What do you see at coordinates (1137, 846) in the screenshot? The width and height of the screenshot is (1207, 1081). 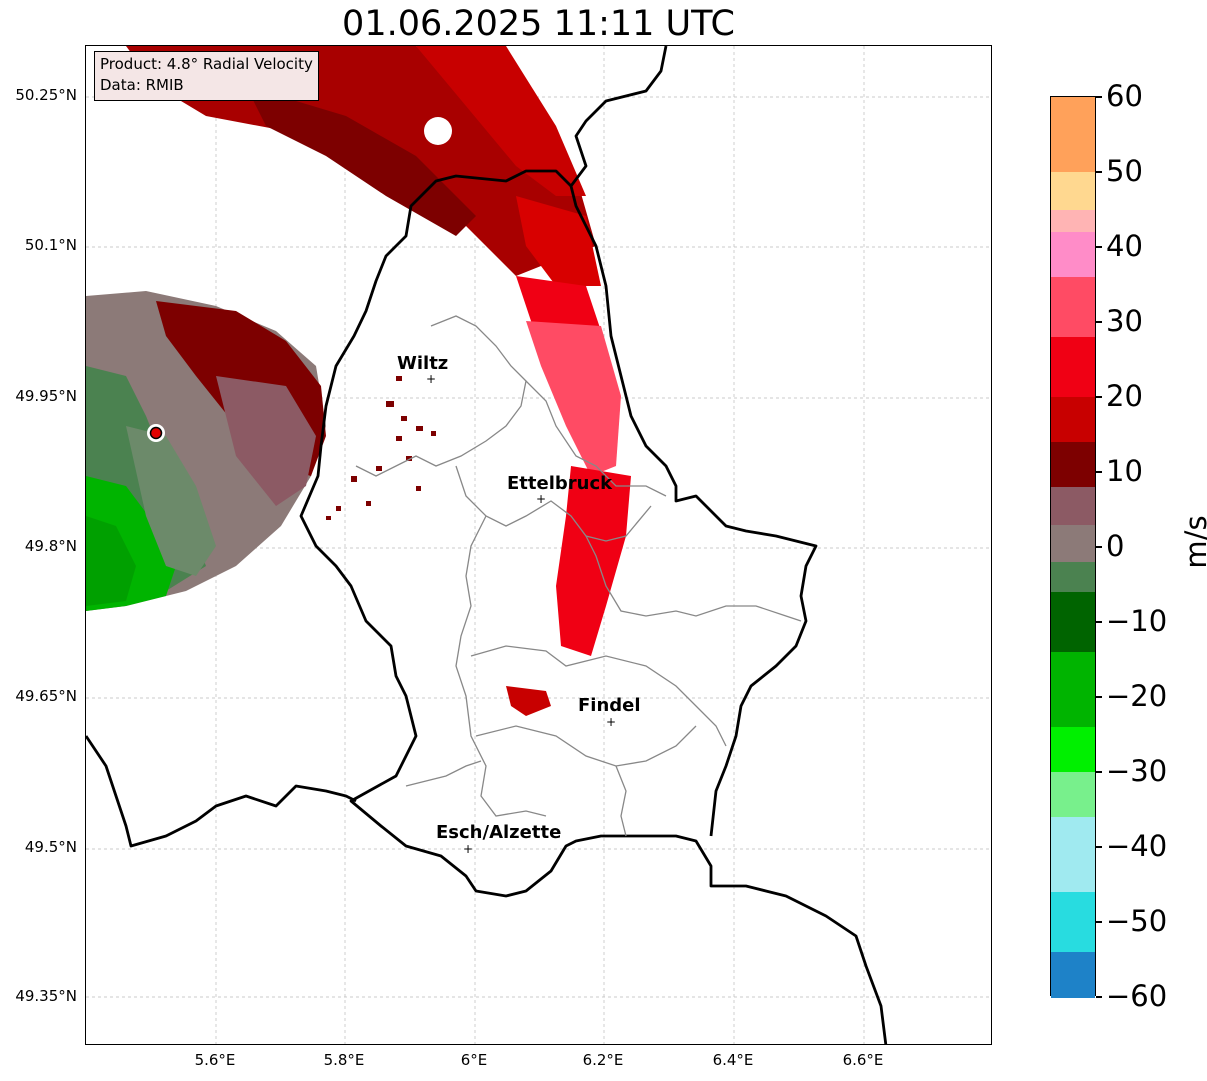 I see `colorbar-tick-label: −40` at bounding box center [1137, 846].